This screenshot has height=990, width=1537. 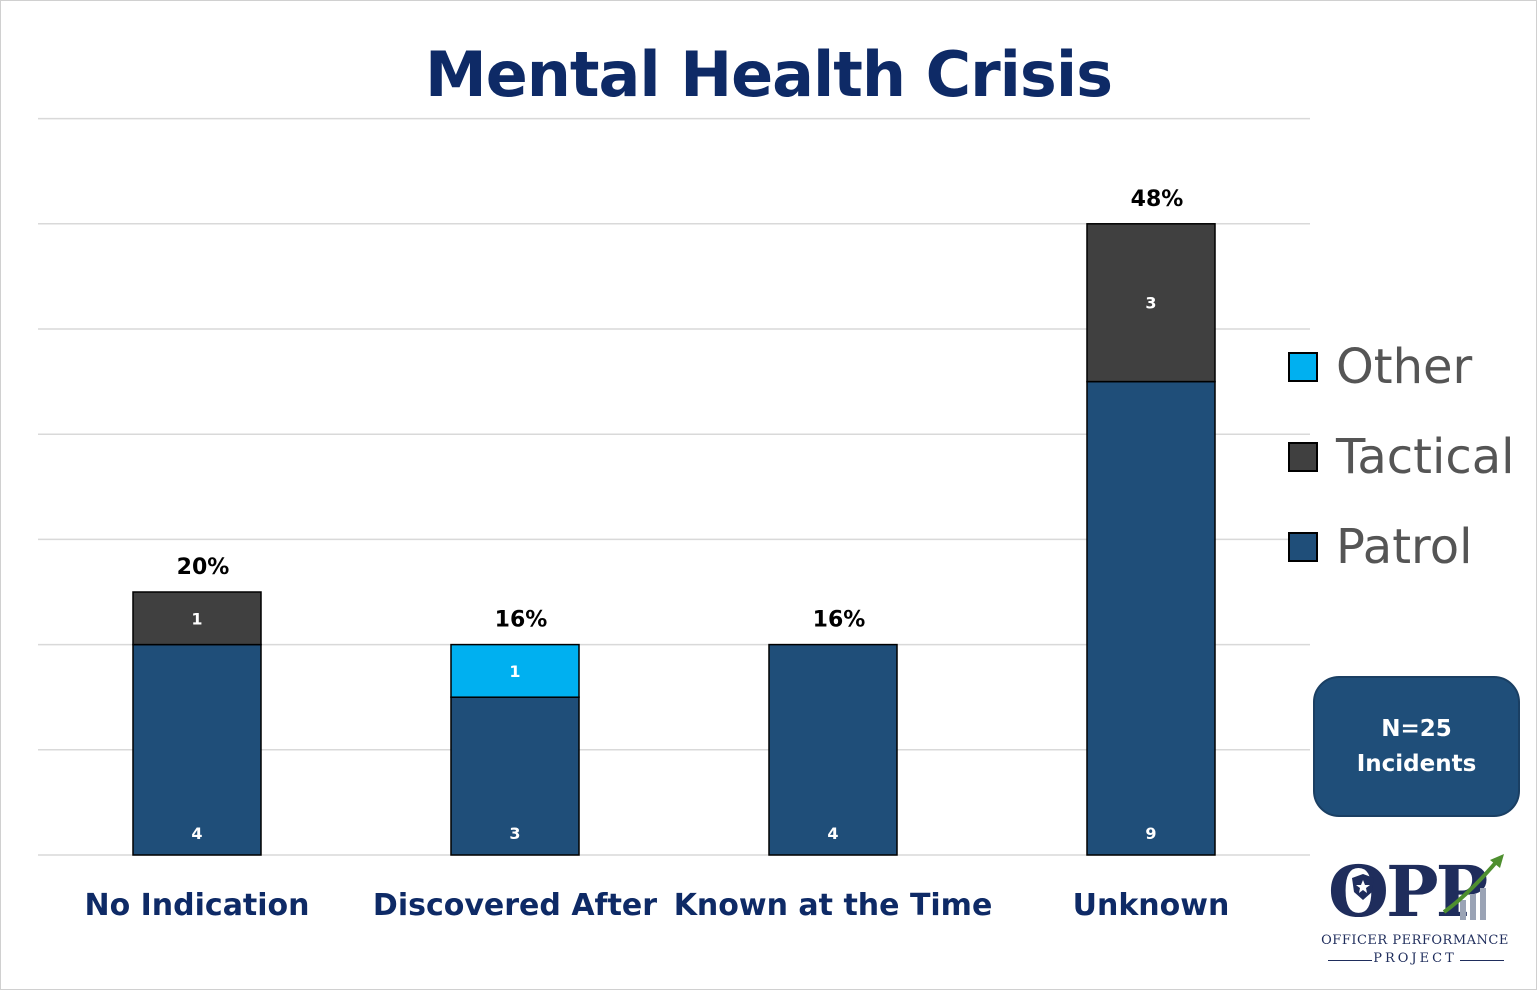 What do you see at coordinates (1404, 547) in the screenshot?
I see `legend-label-patrol: Patrol` at bounding box center [1404, 547].